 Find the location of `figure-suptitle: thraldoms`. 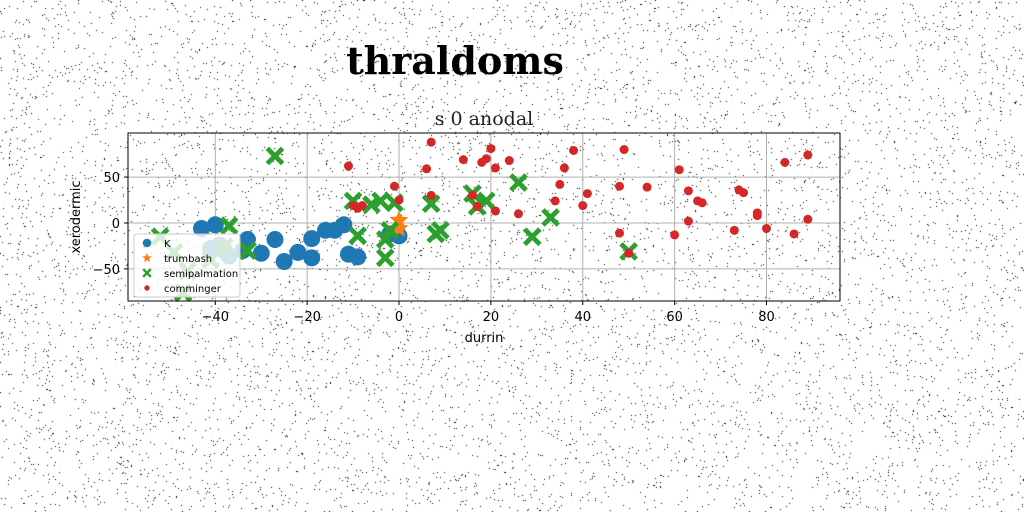

figure-suptitle: thraldoms is located at coordinates (455, 60).